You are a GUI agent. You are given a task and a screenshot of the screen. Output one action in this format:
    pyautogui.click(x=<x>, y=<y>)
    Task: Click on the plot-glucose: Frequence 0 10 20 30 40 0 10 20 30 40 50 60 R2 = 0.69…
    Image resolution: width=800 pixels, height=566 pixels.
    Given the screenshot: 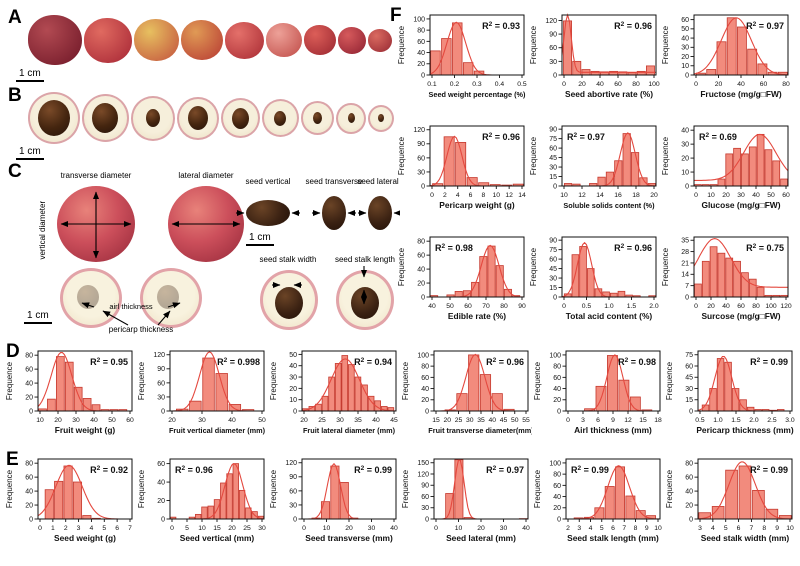 What is the action you would take?
    pyautogui.click(x=725, y=167)
    